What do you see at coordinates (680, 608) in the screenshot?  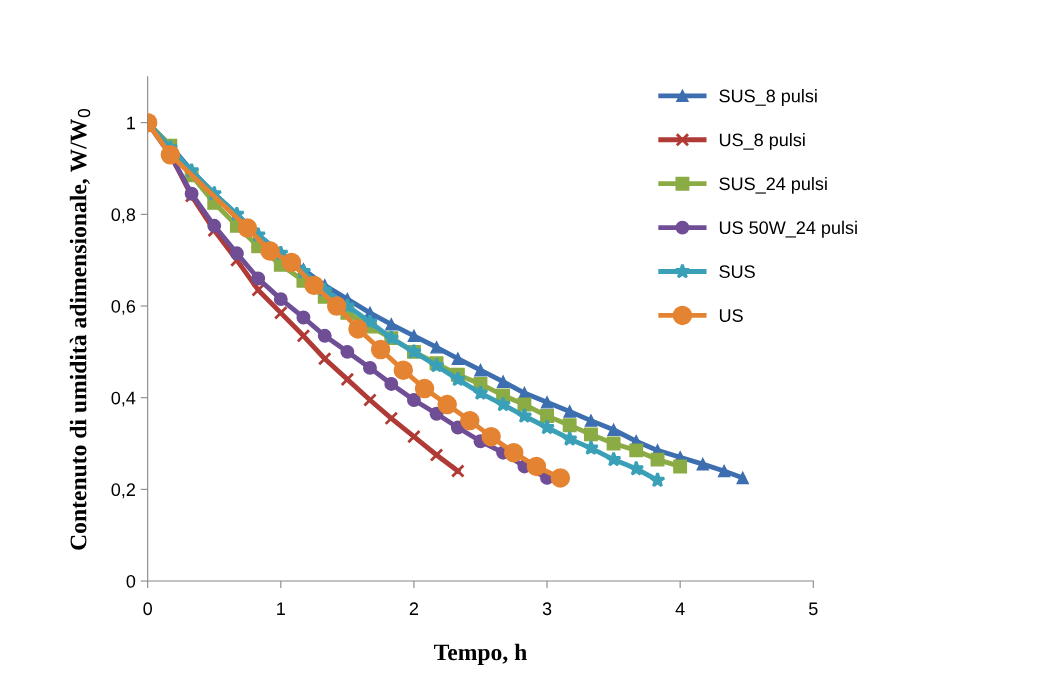 I see `x-tick-label: 4` at bounding box center [680, 608].